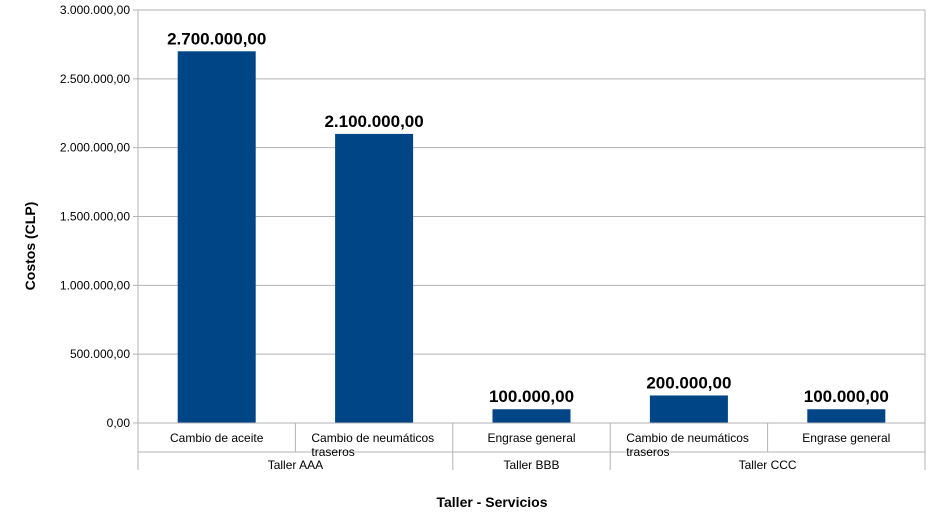 Image resolution: width=943 pixels, height=530 pixels. What do you see at coordinates (95, 148) in the screenshot?
I see `y-tick-label: 2.000.000,00` at bounding box center [95, 148].